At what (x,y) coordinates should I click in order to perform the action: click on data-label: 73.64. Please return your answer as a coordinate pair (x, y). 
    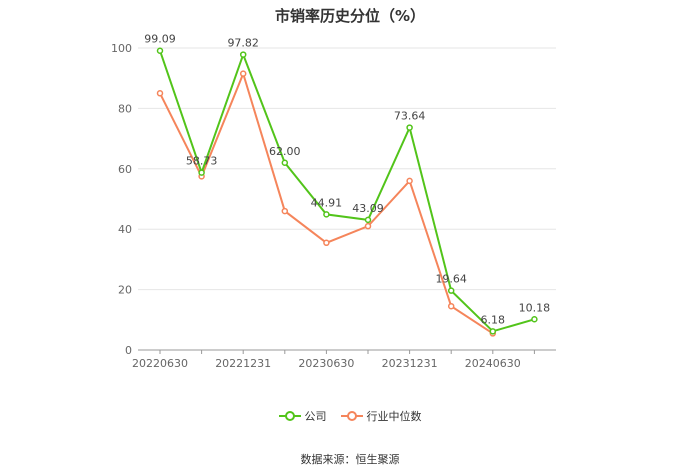
    Looking at the image, I should click on (410, 116).